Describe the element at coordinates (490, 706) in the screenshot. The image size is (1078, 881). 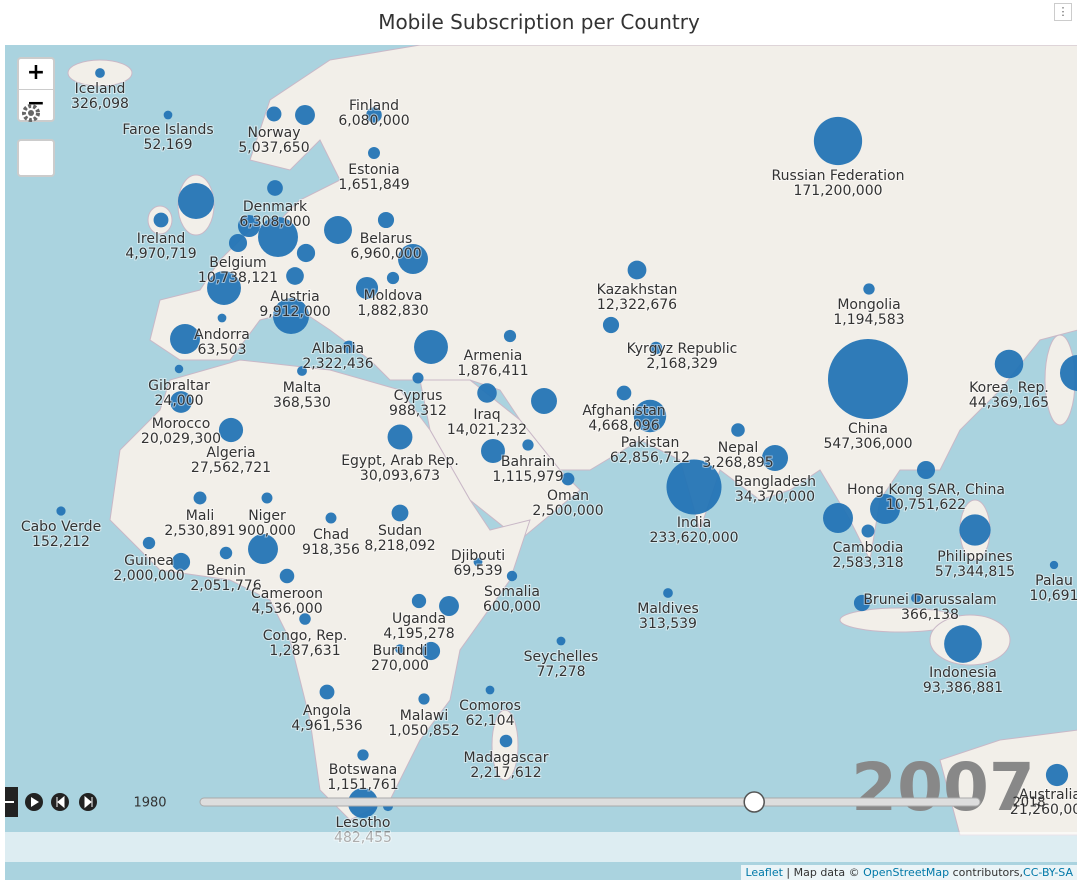
I see `country-name: Comoros` at that location.